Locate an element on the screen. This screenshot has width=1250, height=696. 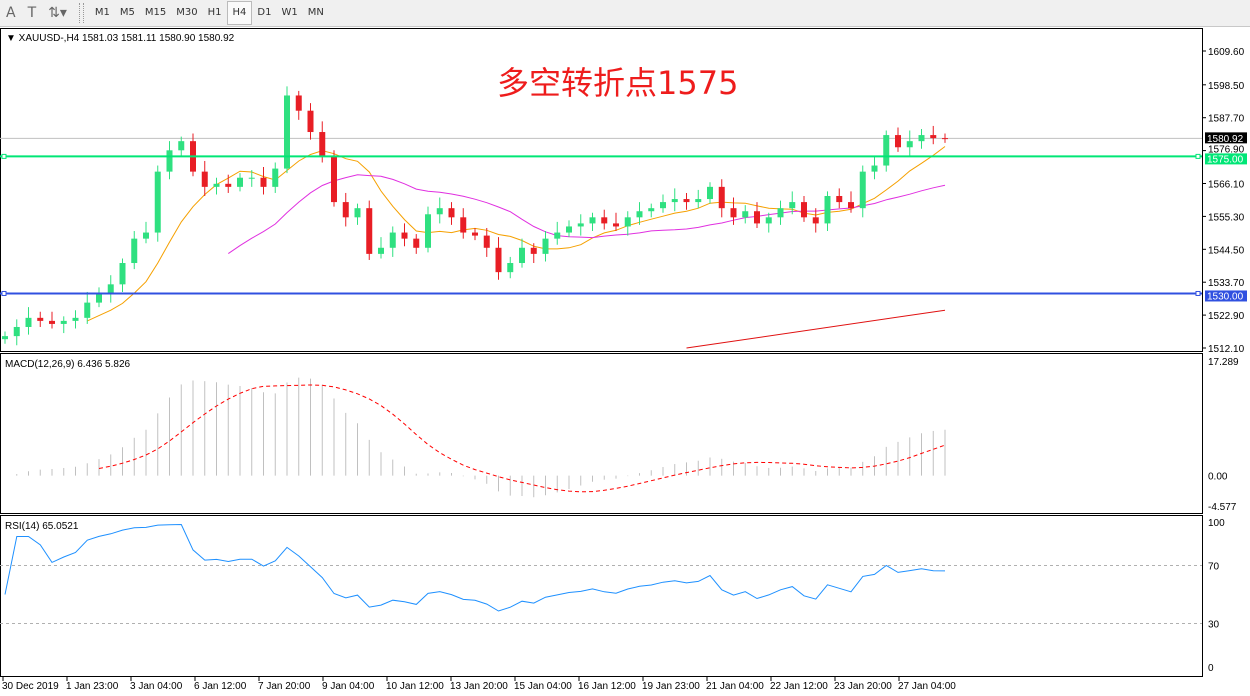
rsi-tick-label: 70 is located at coordinates (1214, 567).